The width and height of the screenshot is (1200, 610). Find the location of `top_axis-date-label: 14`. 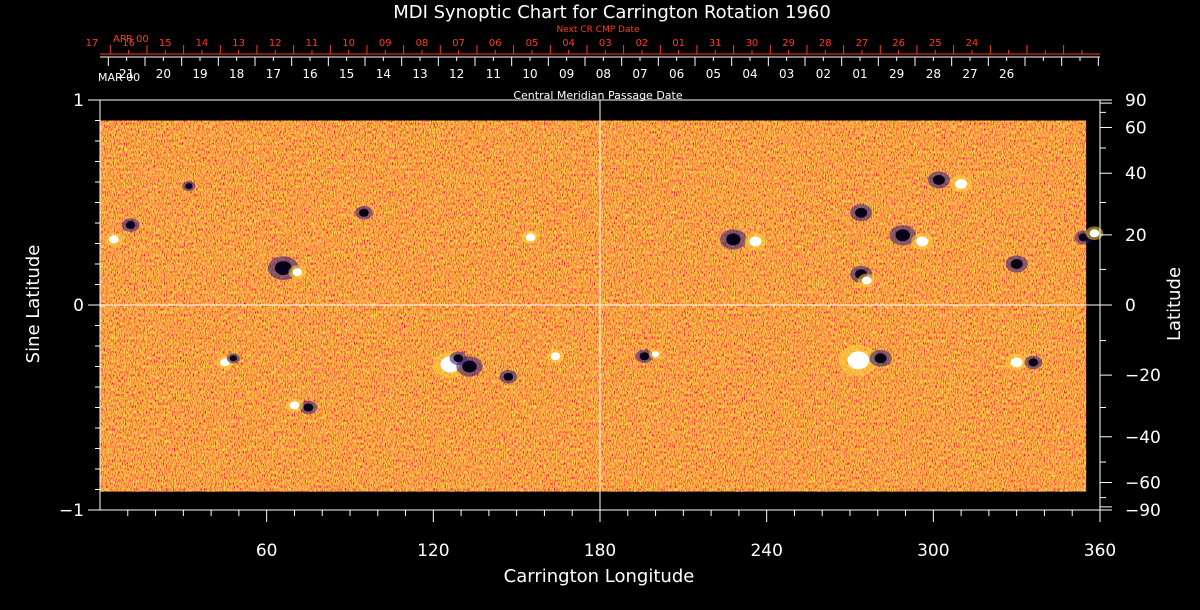

top_axis-date-label: 14 is located at coordinates (383, 74).